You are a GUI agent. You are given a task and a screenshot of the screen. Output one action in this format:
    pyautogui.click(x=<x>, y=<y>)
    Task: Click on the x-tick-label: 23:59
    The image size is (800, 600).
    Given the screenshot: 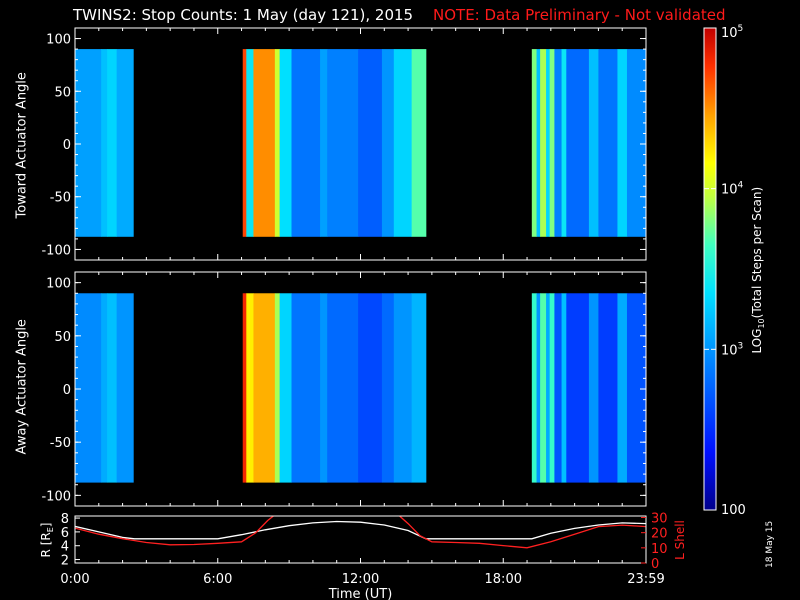 What is the action you would take?
    pyautogui.click(x=645, y=579)
    